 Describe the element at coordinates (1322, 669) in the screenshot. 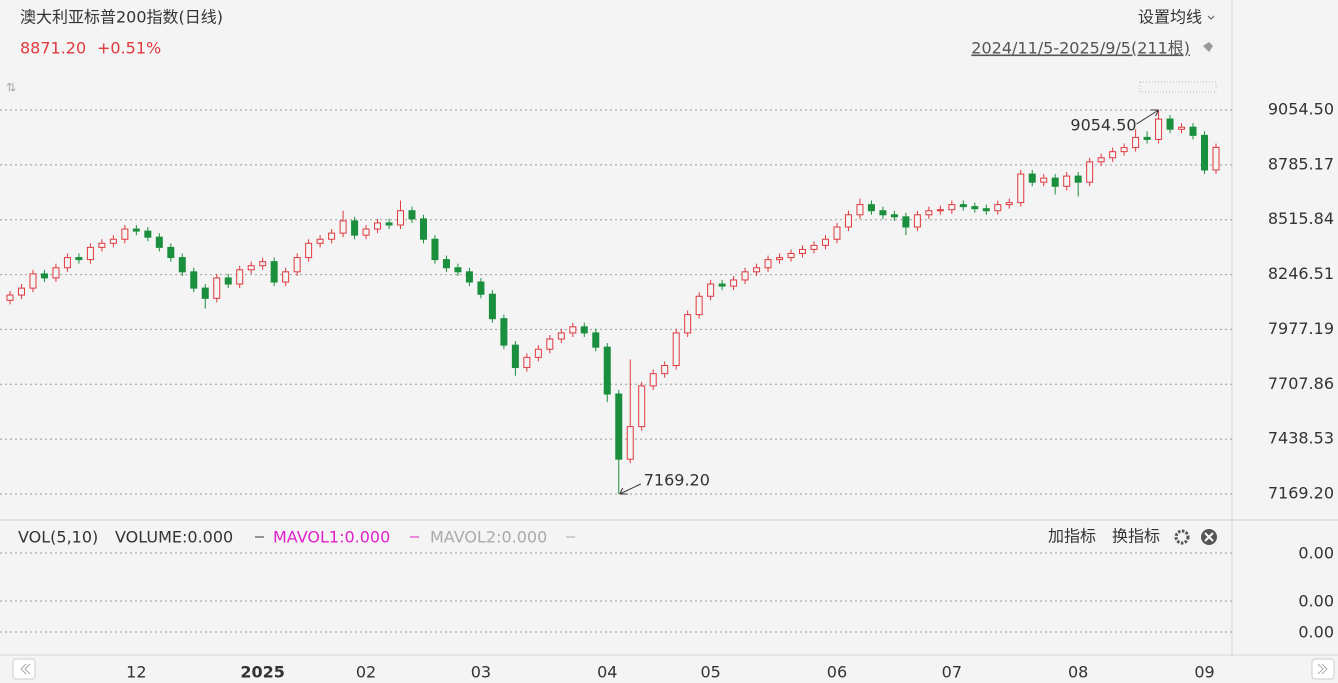

I see `scroll-right-icon` at that location.